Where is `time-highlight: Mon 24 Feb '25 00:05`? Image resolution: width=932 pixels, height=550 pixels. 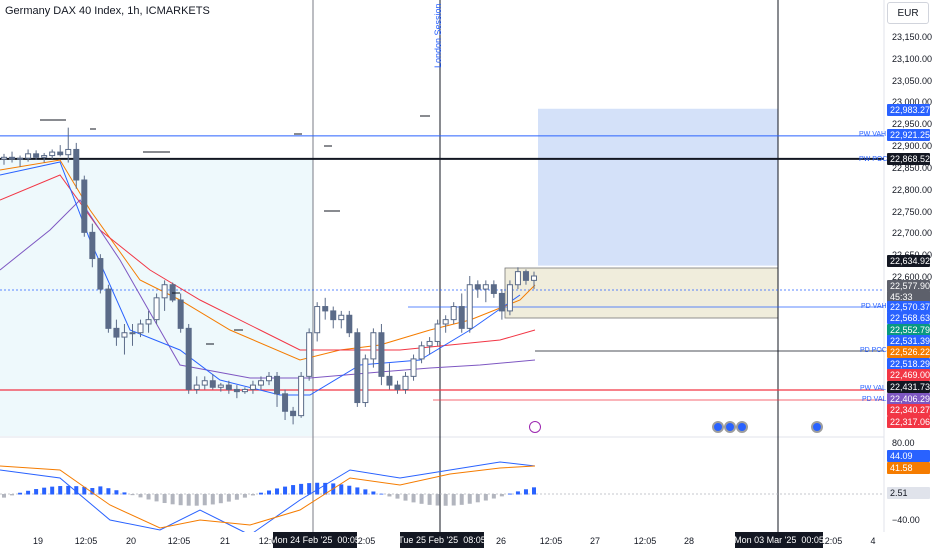
time-highlight: Mon 24 Feb '25 00:05 is located at coordinates (315, 540).